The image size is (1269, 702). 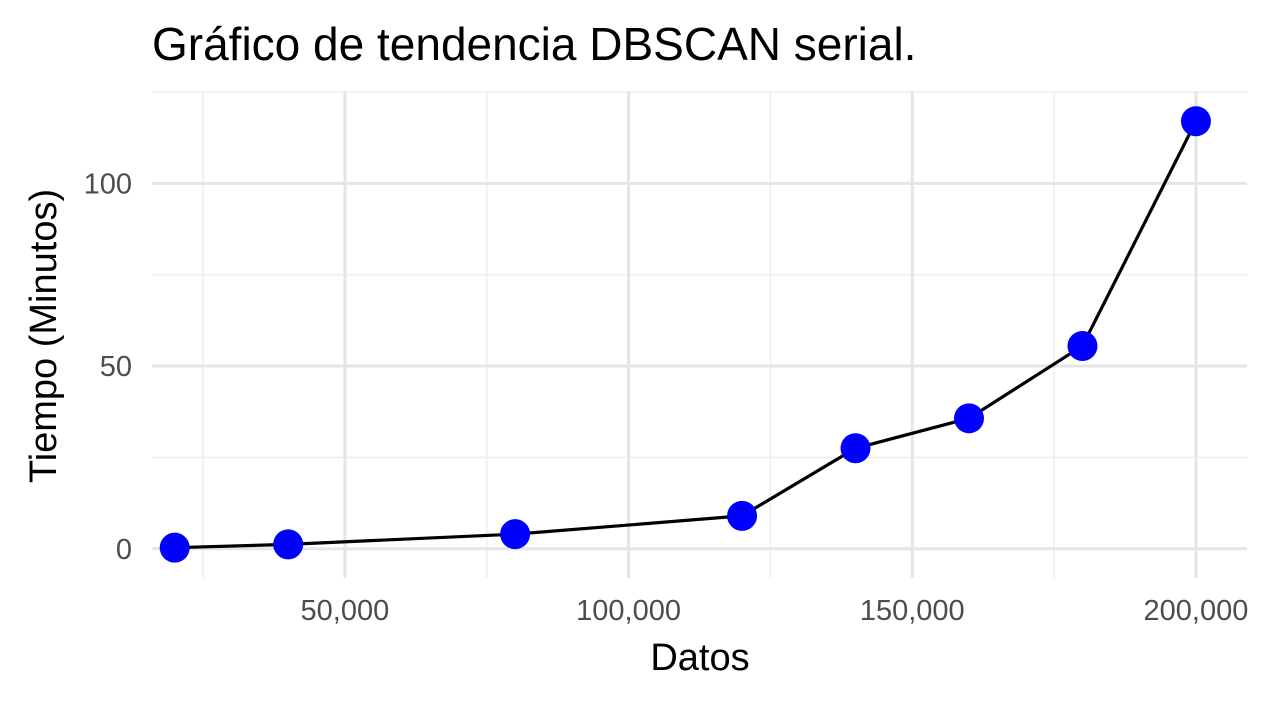 What do you see at coordinates (534, 44) in the screenshot?
I see `chart-title: Gráfico de tendencia DBSCAN serial.` at bounding box center [534, 44].